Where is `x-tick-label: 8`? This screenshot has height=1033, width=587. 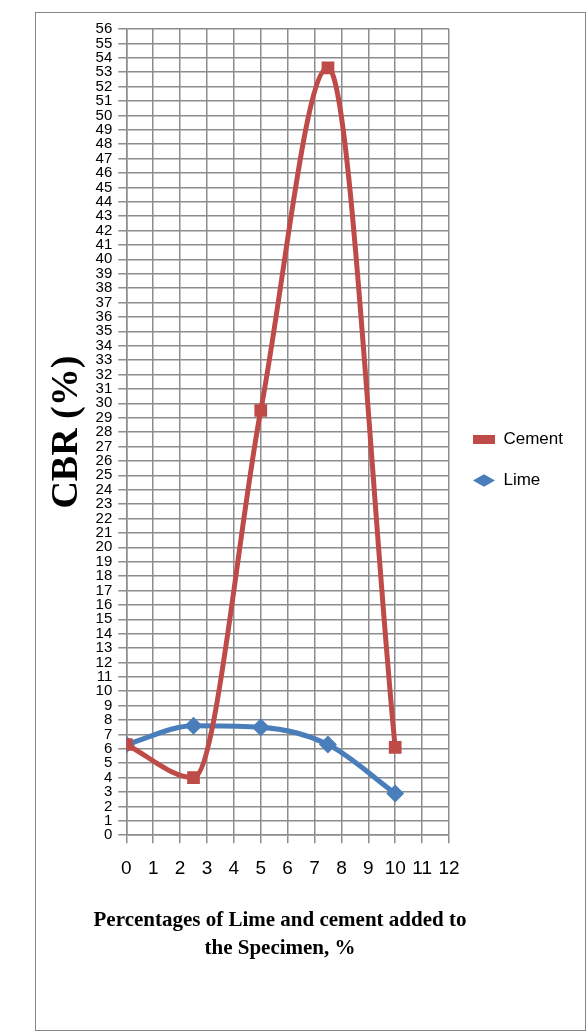
x-tick-label: 8 is located at coordinates (341, 867).